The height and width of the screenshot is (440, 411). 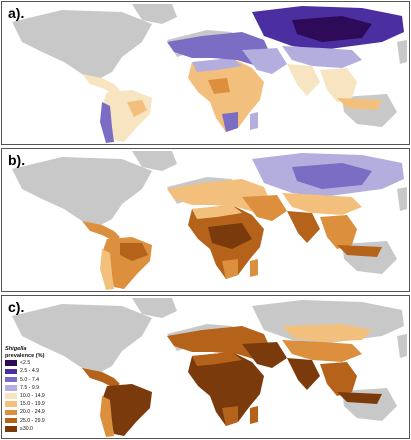 I want to click on eurasia-b, so click(x=227, y=200).